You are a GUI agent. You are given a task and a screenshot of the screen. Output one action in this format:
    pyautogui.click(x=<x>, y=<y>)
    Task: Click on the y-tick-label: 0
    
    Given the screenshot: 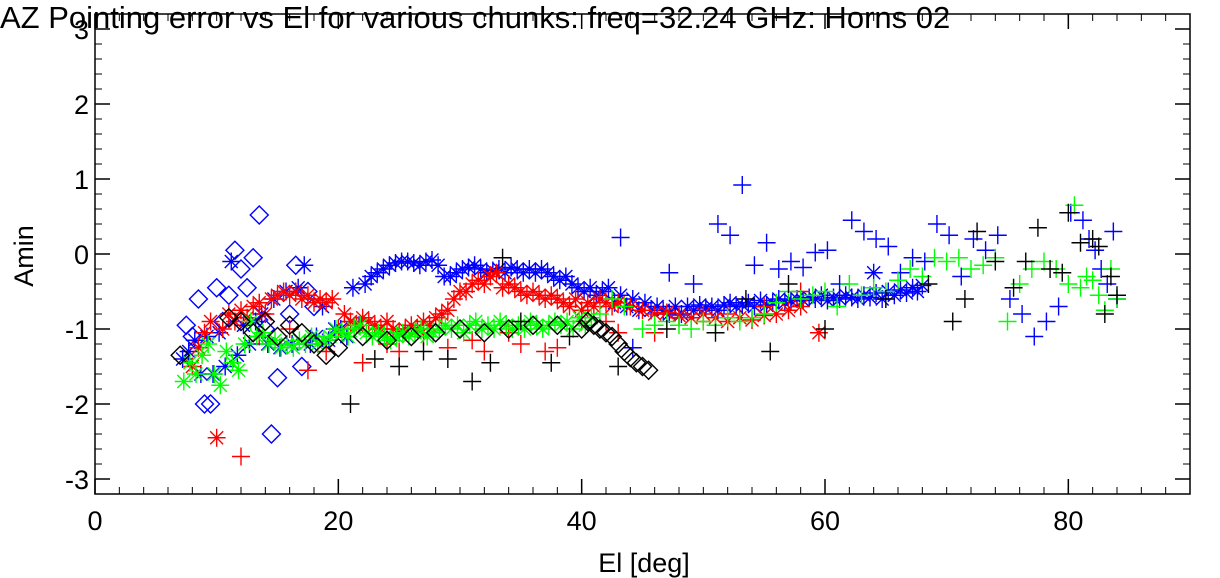 What is the action you would take?
    pyautogui.click(x=81, y=255)
    